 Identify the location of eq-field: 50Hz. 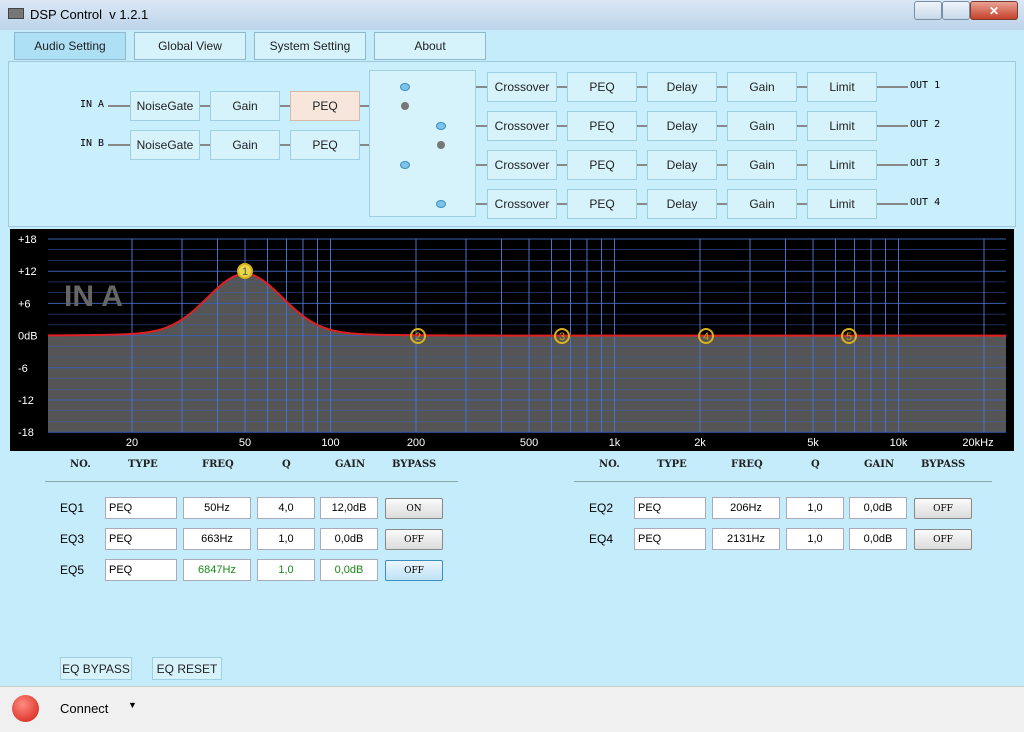
(217, 508).